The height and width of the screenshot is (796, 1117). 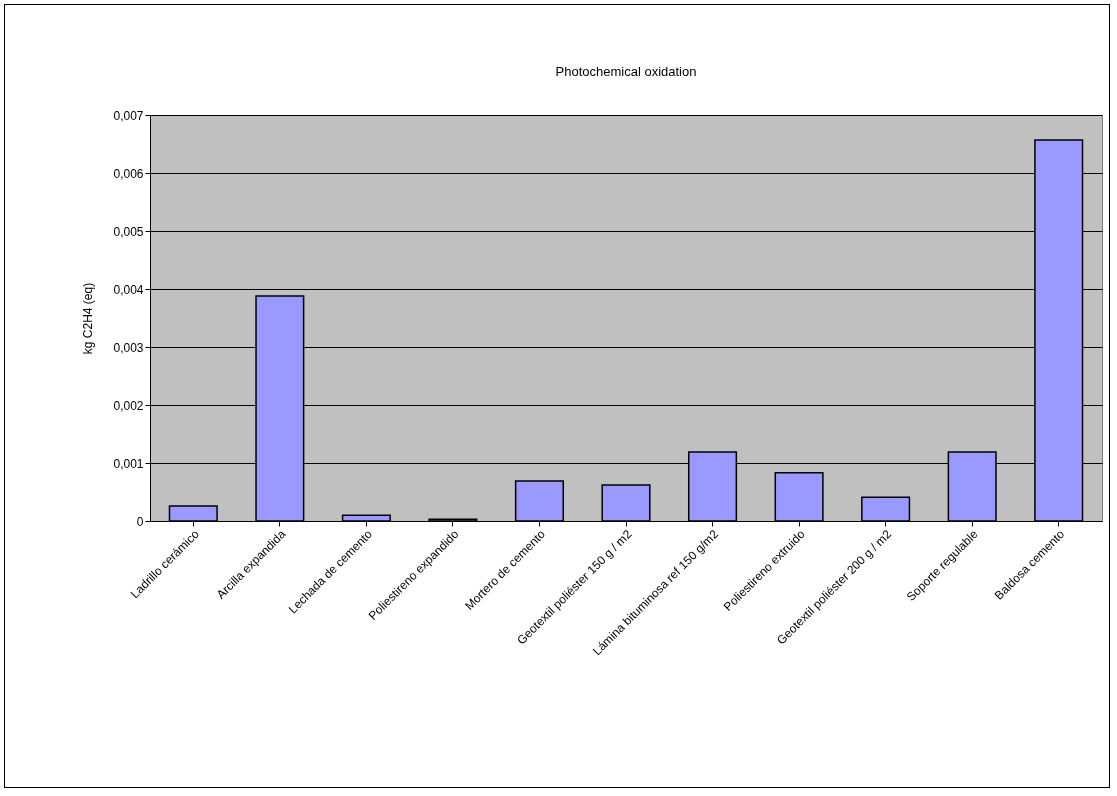 What do you see at coordinates (128, 173) in the screenshot?
I see `y-tick-label: 0,006` at bounding box center [128, 173].